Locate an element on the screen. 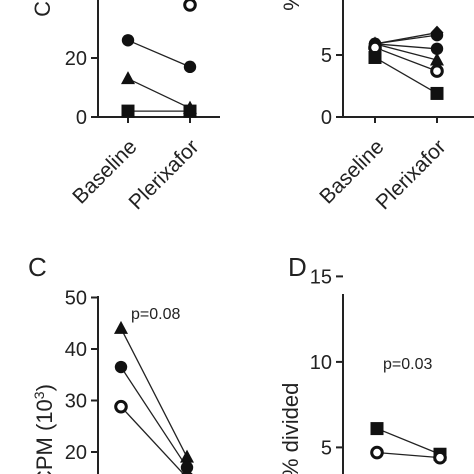  y-axis-label: CPM (103) is located at coordinates (44, 429).